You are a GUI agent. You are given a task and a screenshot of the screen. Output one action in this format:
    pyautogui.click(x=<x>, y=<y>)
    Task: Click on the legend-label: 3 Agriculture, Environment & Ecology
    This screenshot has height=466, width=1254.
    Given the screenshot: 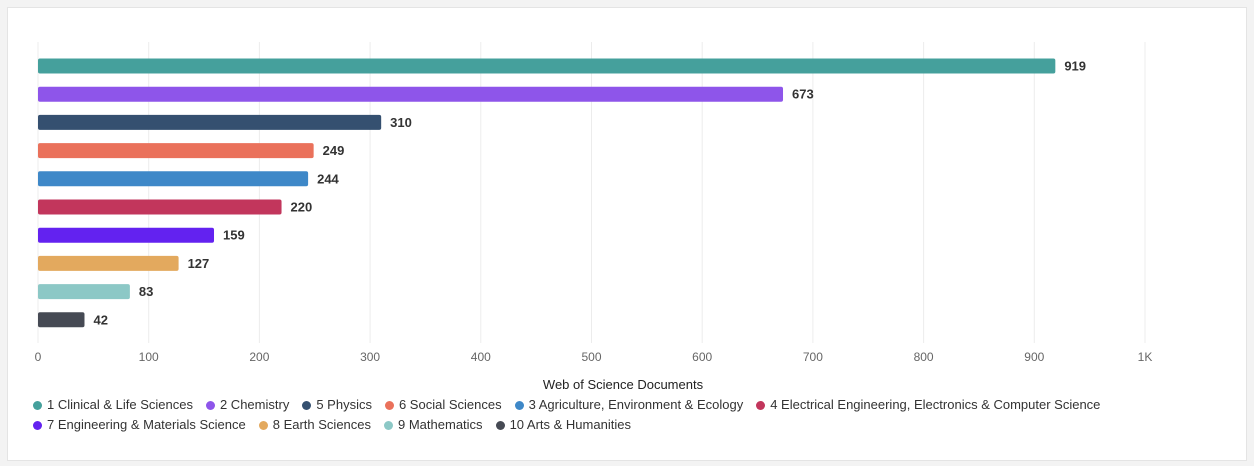 What is the action you would take?
    pyautogui.click(x=636, y=404)
    